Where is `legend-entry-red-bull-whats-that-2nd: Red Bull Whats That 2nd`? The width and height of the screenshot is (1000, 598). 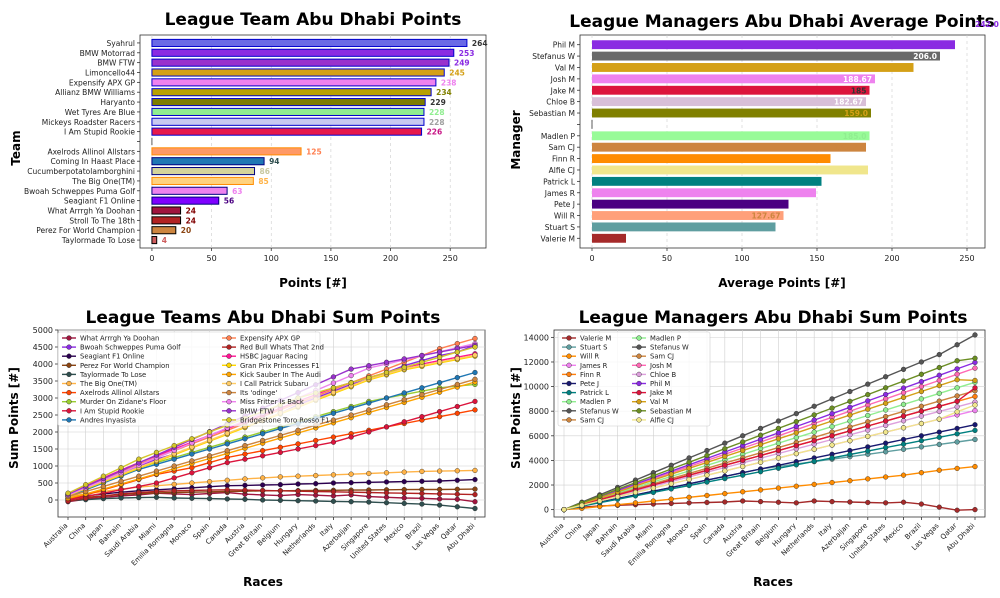
legend-entry-red-bull-whats-that-2nd: Red Bull Whats That 2nd is located at coordinates (282, 348).